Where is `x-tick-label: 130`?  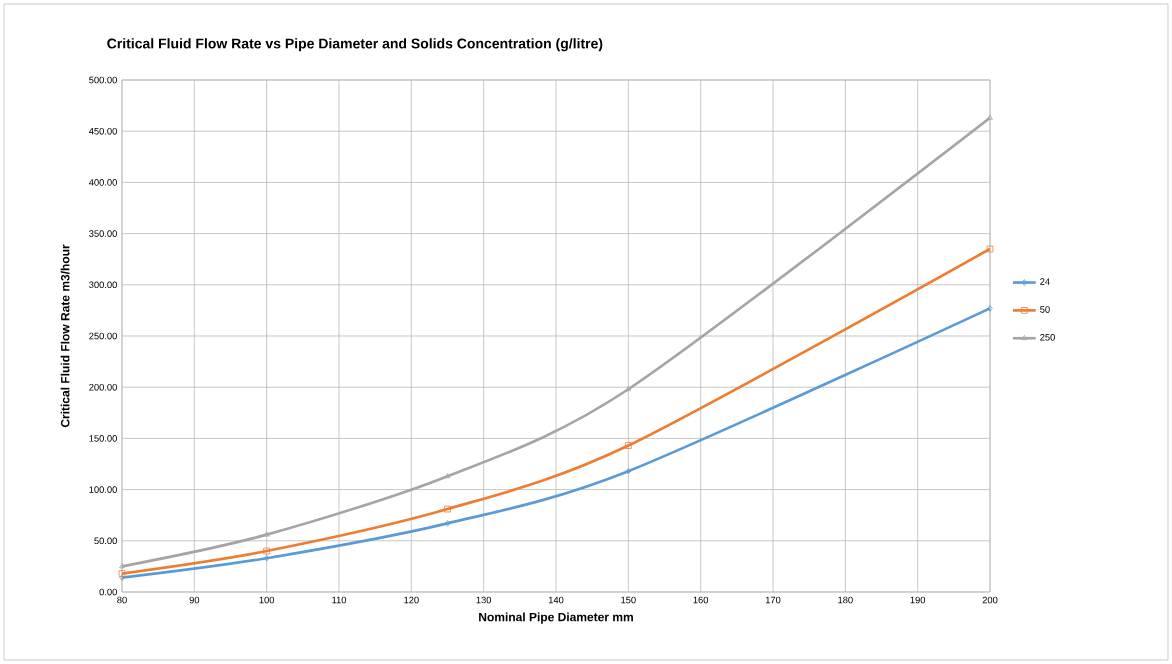
x-tick-label: 130 is located at coordinates (484, 600).